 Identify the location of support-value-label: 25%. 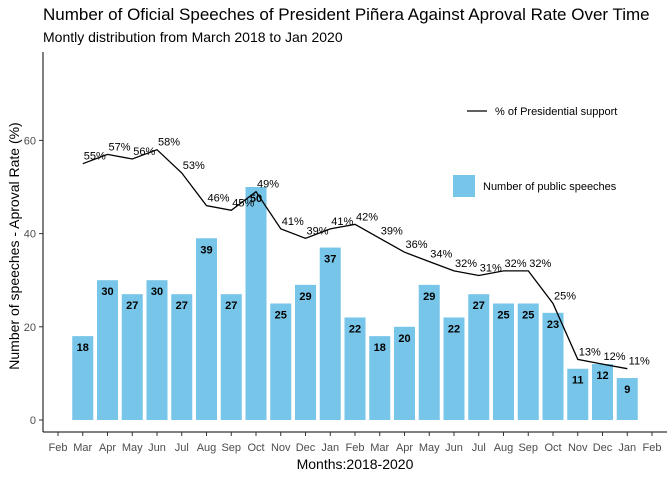
(565, 297).